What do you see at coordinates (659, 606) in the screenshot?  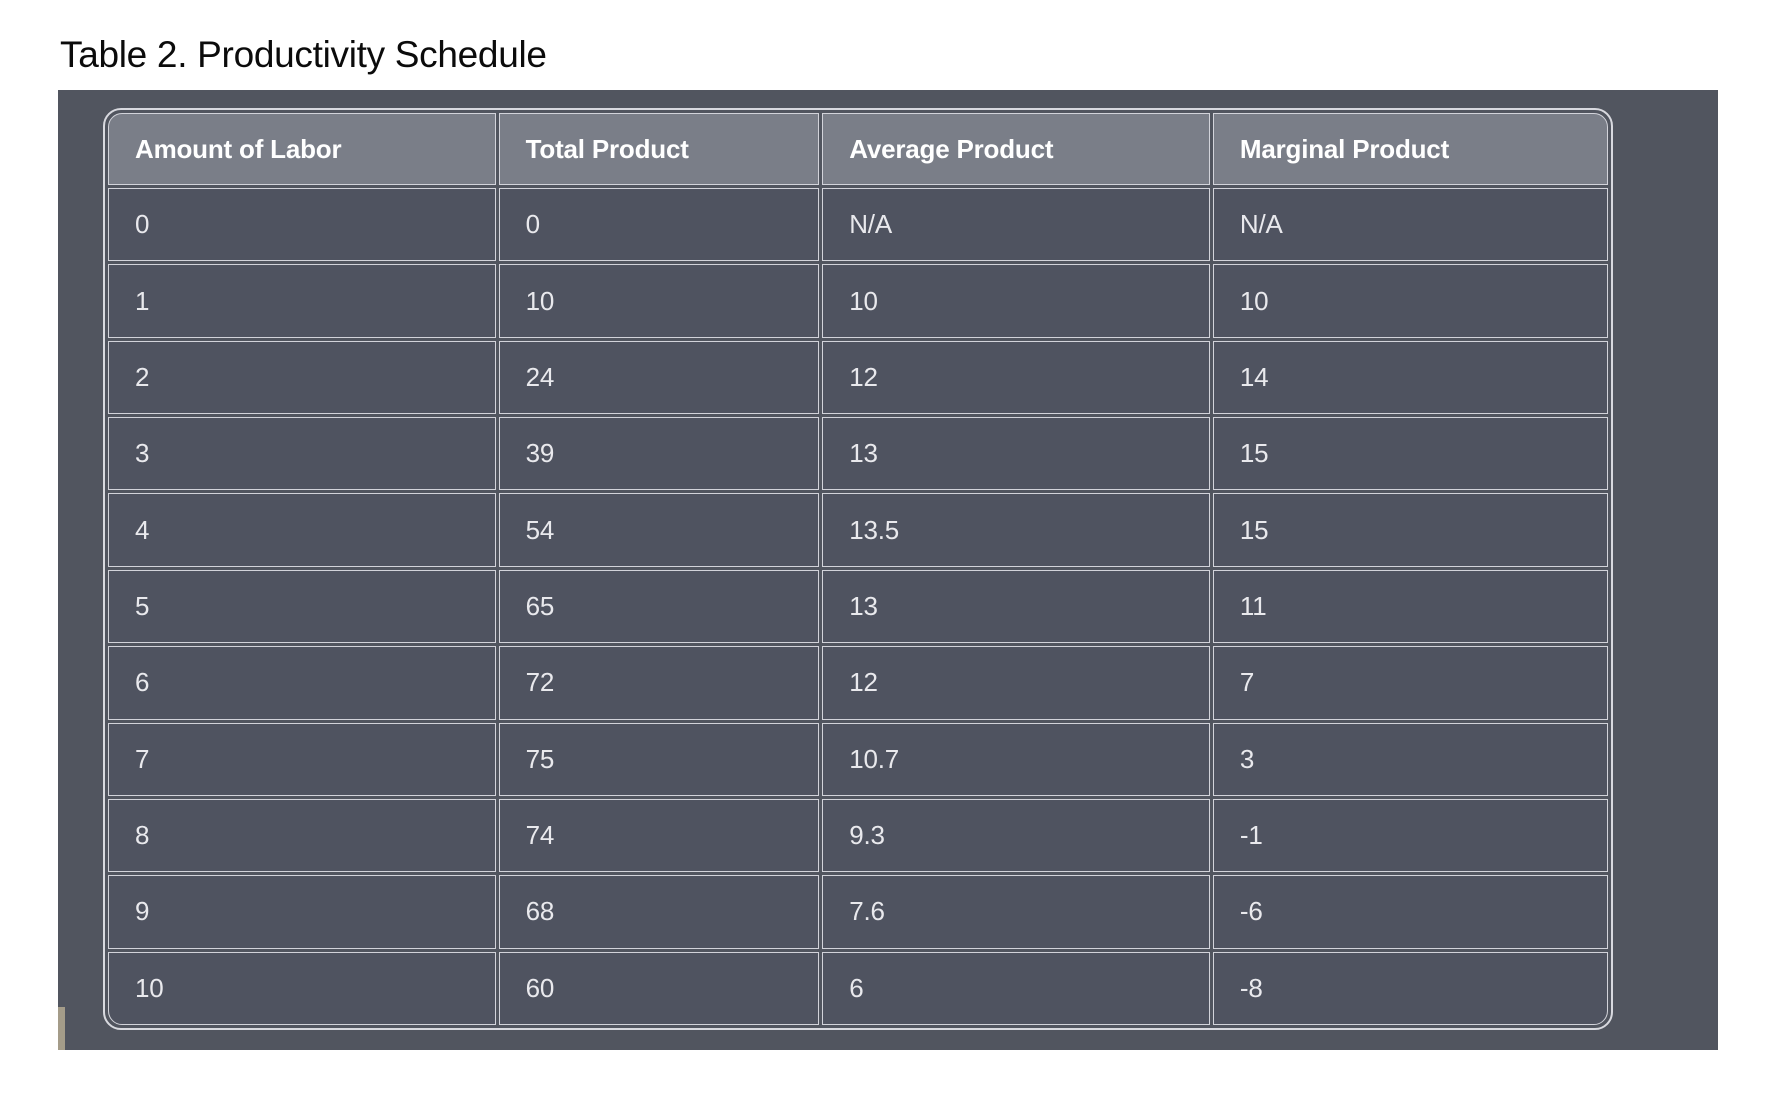 I see `table-cell: 65` at bounding box center [659, 606].